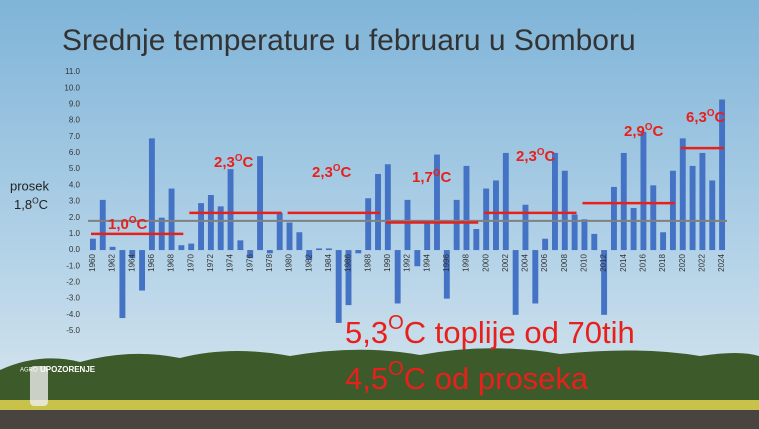  What do you see at coordinates (496, 378) in the screenshot?
I see `annotation-part: C od proseka` at bounding box center [496, 378].